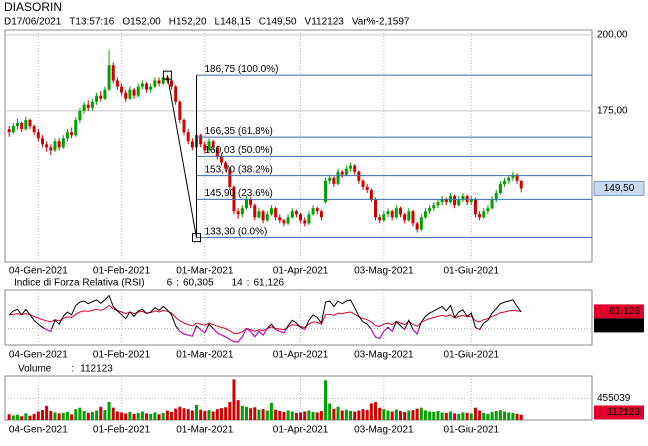 Image resolution: width=648 pixels, height=446 pixels. What do you see at coordinates (623, 412) in the screenshot?
I see `volume-value-label: 112123` at bounding box center [623, 412].